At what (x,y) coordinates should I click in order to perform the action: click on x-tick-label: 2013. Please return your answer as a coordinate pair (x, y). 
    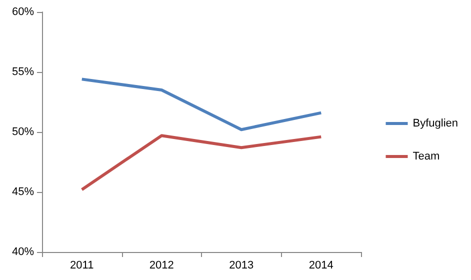
    Looking at the image, I should click on (241, 266).